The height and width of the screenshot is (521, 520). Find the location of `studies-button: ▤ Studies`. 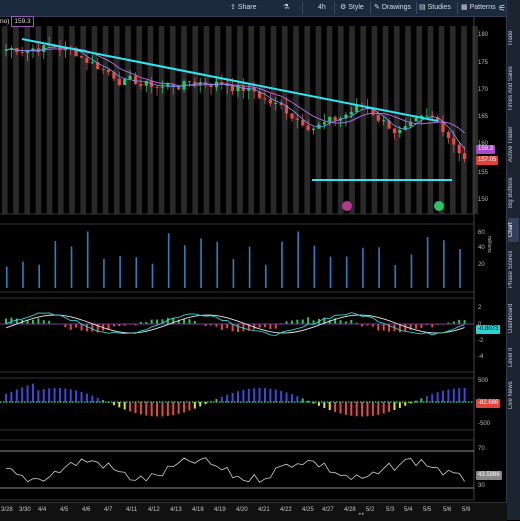

studies-button: ▤ Studies is located at coordinates (435, 8).